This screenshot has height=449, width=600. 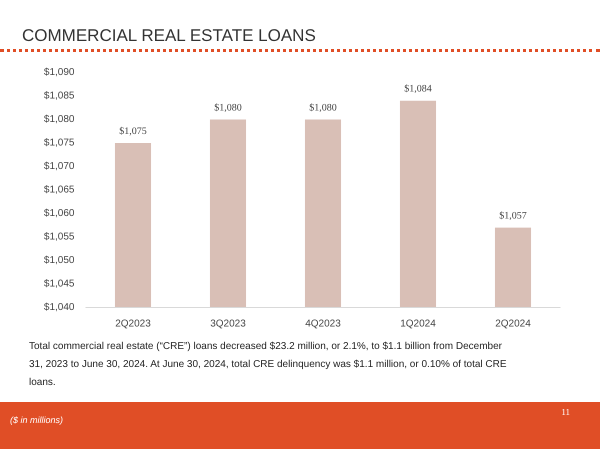 I want to click on x-tick-label: 2Q2024, so click(x=513, y=324).